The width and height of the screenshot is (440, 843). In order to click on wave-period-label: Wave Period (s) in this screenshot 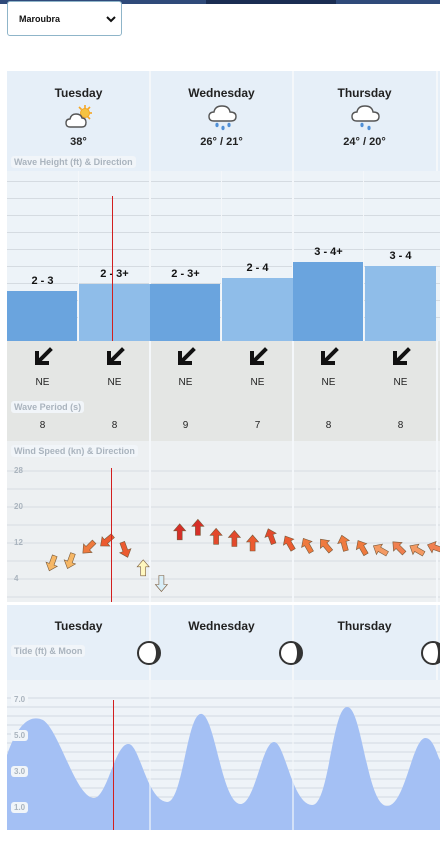, I will do `click(48, 407)`.